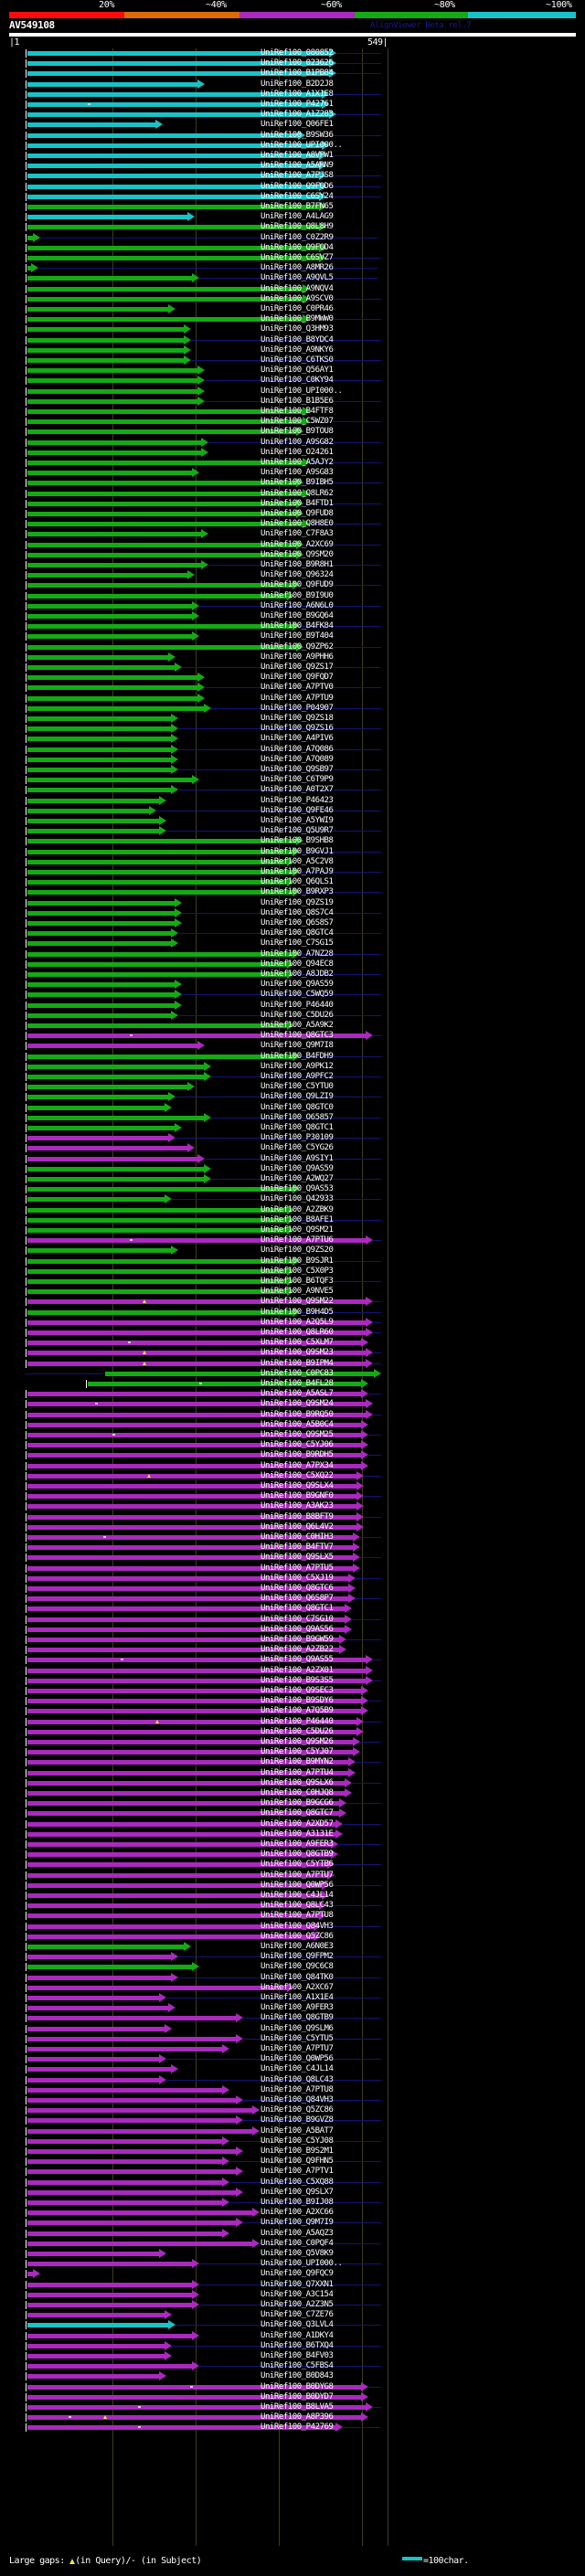 This screenshot has height=2576, width=585. Describe the element at coordinates (298, 882) in the screenshot. I see `hit-label: UniRef100_Q6QLS1` at that location.